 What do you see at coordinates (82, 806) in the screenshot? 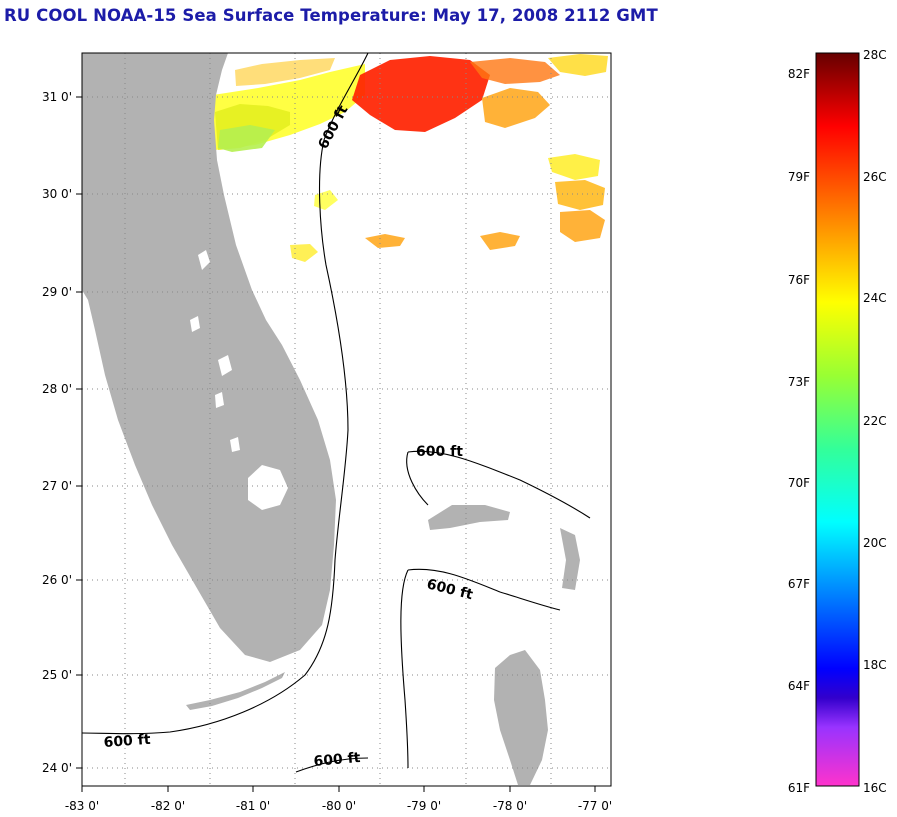
I see `lon-tick-label: -83 0'` at bounding box center [82, 806].